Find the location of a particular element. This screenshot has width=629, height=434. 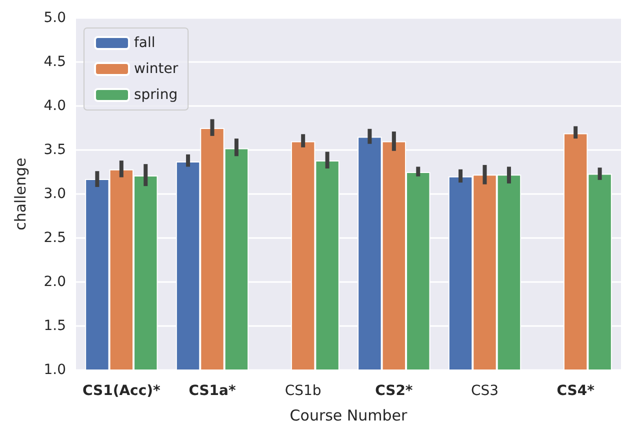

y-tick-label: 1.0 is located at coordinates (55, 370).